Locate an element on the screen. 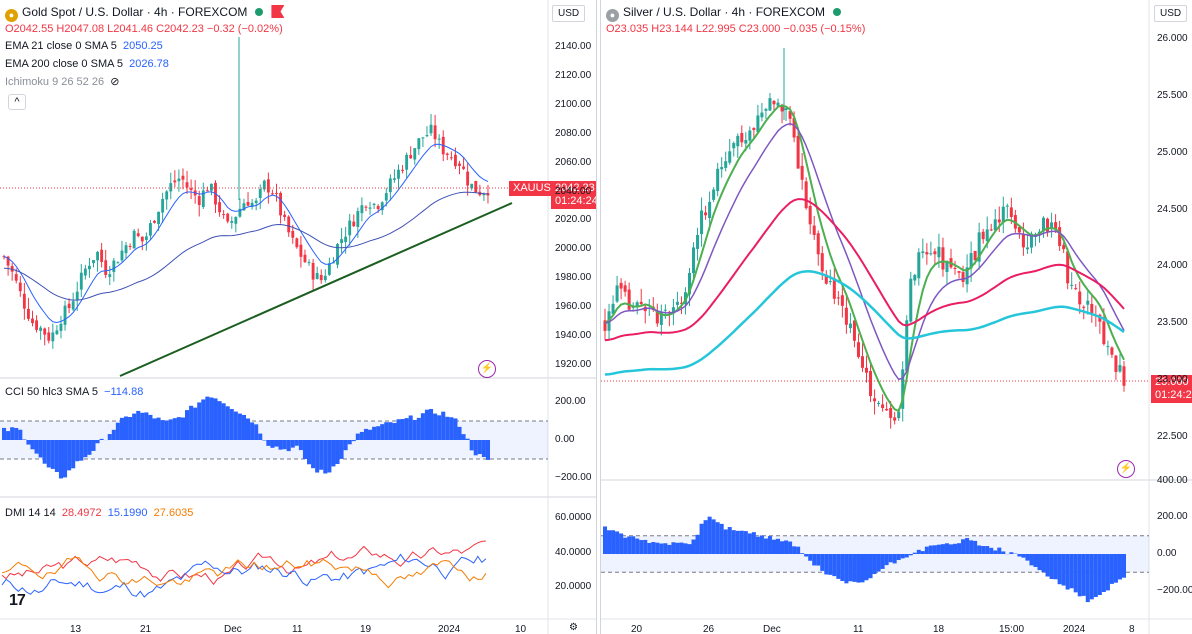 The height and width of the screenshot is (634, 1192). gold-currency-button: USD is located at coordinates (569, 13).